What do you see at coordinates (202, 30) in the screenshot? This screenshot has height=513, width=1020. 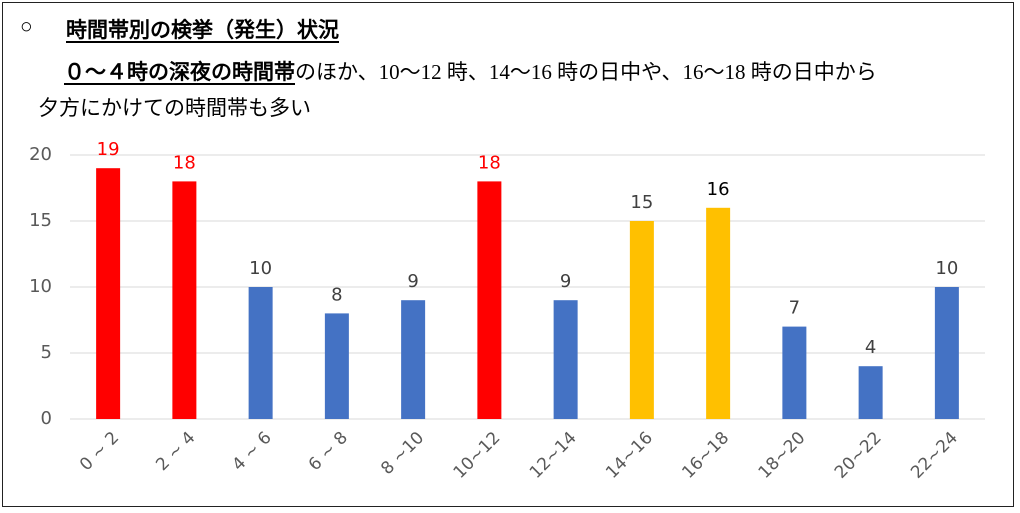 I see `title: 時間帯別の検挙（発生）状況` at bounding box center [202, 30].